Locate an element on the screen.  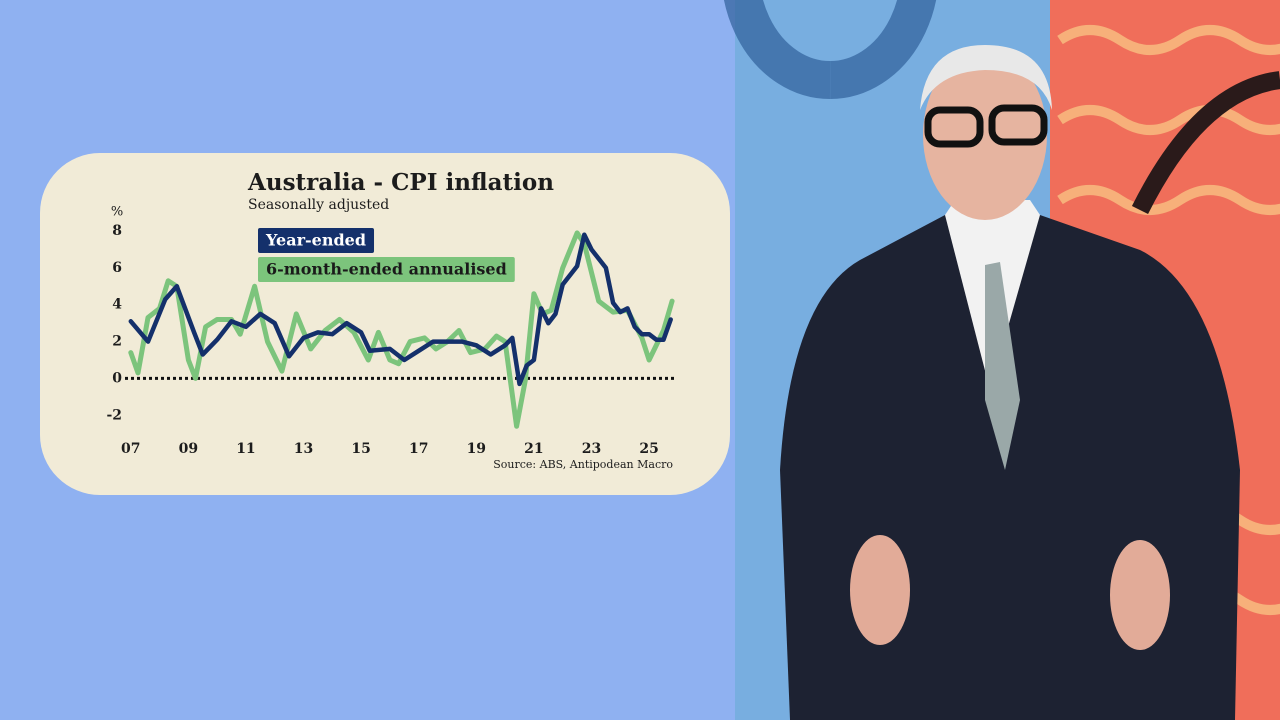
chart-title: Australia - CPI inflation is located at coordinates (400, 182).